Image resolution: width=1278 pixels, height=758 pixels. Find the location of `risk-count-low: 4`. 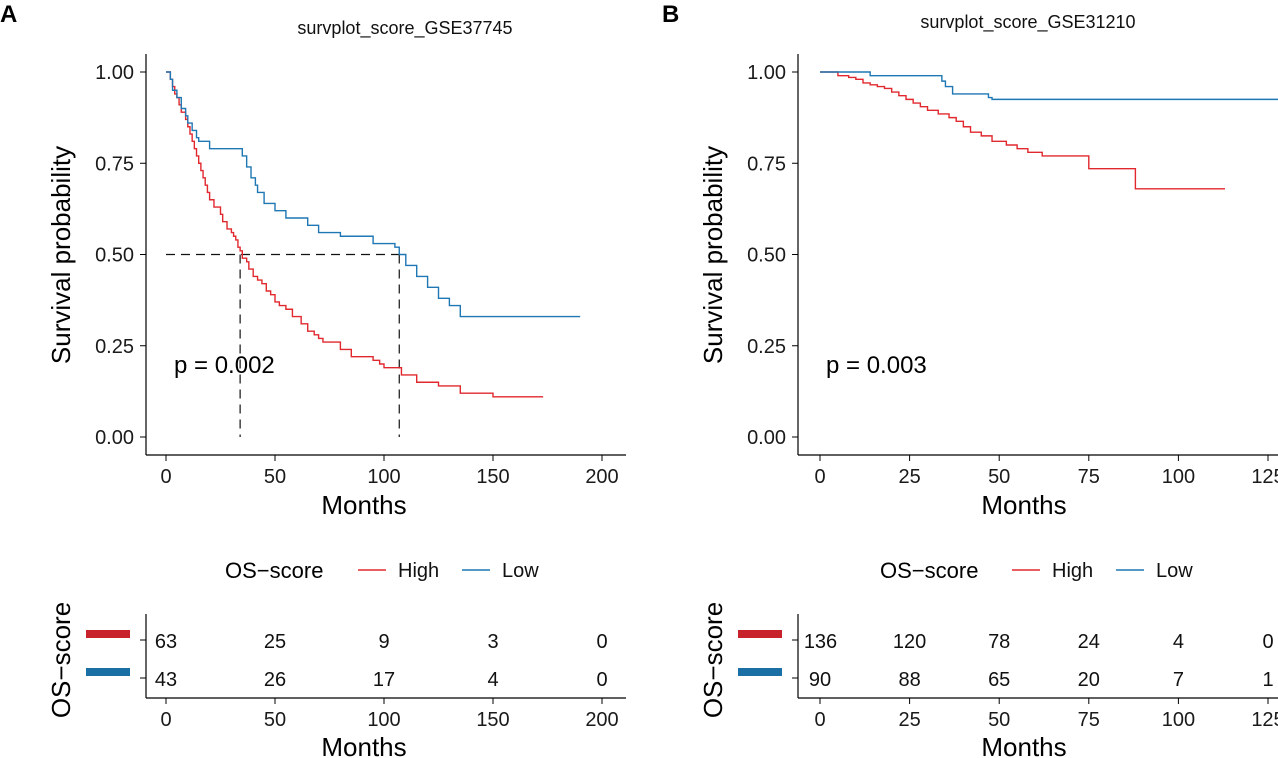

risk-count-low: 4 is located at coordinates (492, 680).